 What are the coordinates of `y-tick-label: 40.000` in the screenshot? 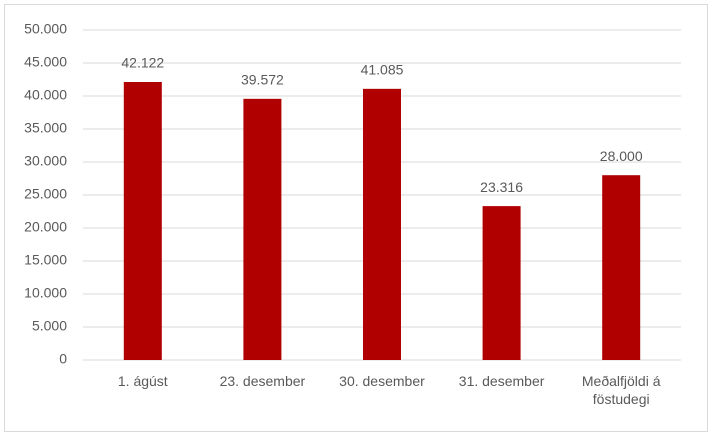 It's located at (45, 95).